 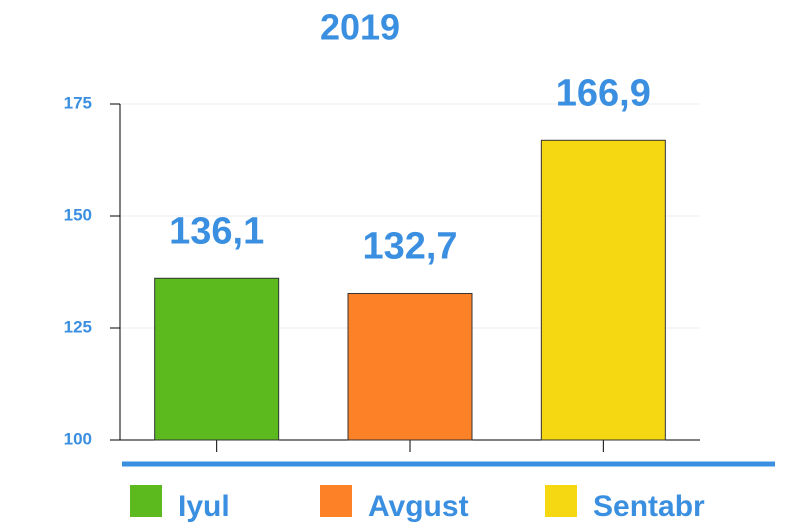 What do you see at coordinates (78, 438) in the screenshot?
I see `y-tick-label: 100` at bounding box center [78, 438].